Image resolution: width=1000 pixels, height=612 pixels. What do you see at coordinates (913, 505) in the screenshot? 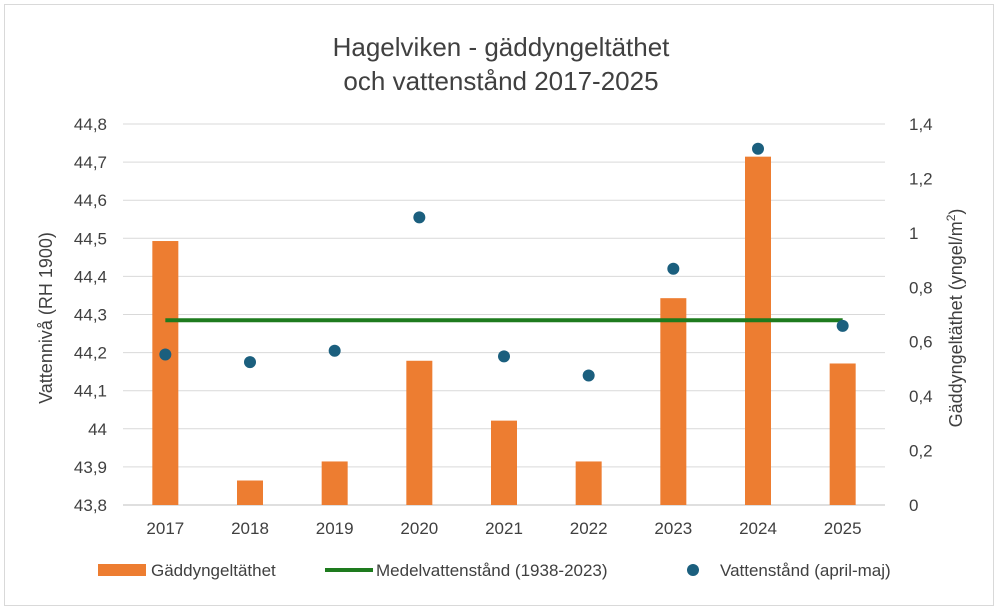
I see `right-tick-label: 0` at bounding box center [913, 505].